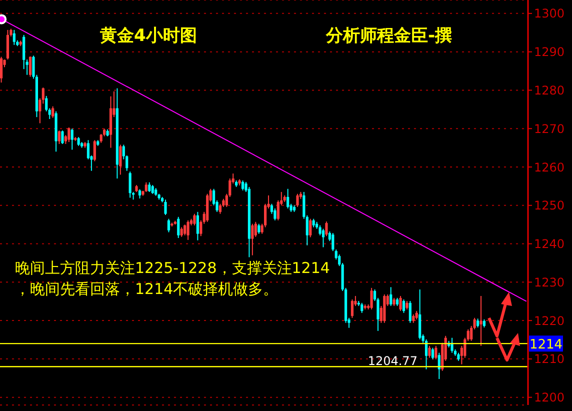  Describe the element at coordinates (393, 361) in the screenshot. I see `annotation: 1204.77` at that location.